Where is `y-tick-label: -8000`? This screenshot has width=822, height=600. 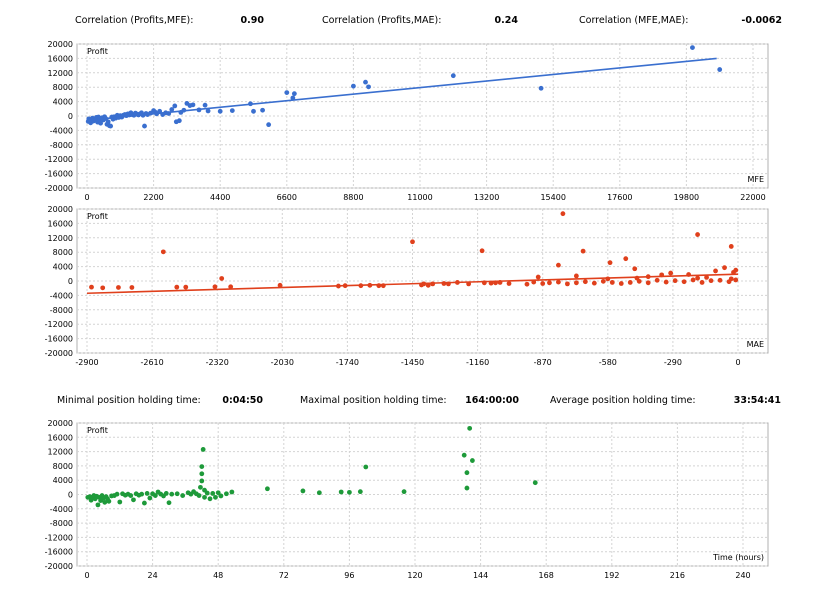
y-tick-label: -8000 is located at coordinates (61, 310).